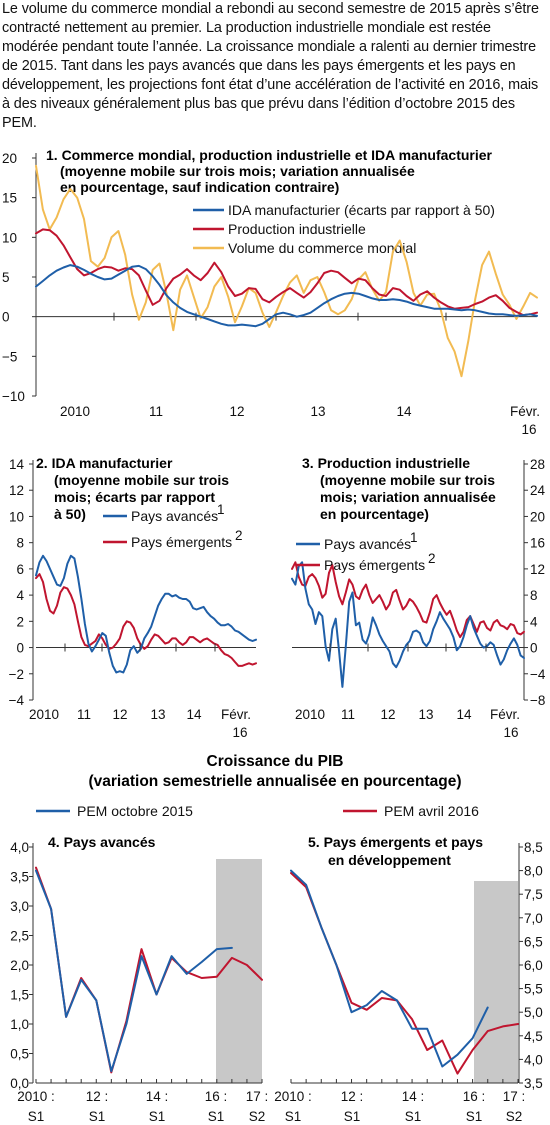 The height and width of the screenshot is (1125, 550). What do you see at coordinates (19, 906) in the screenshot?
I see `y-tick-label: 3,0` at bounding box center [19, 906].